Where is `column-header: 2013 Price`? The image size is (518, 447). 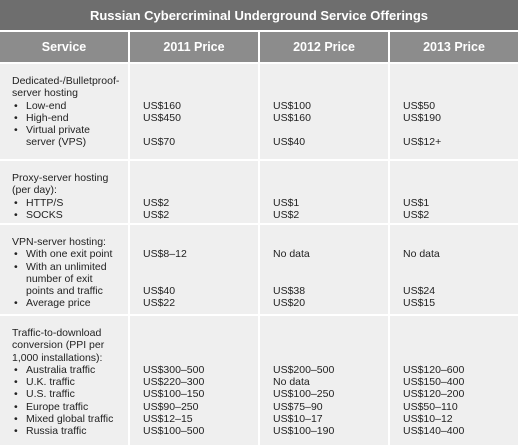
column-header: 2013 Price is located at coordinates (454, 47).